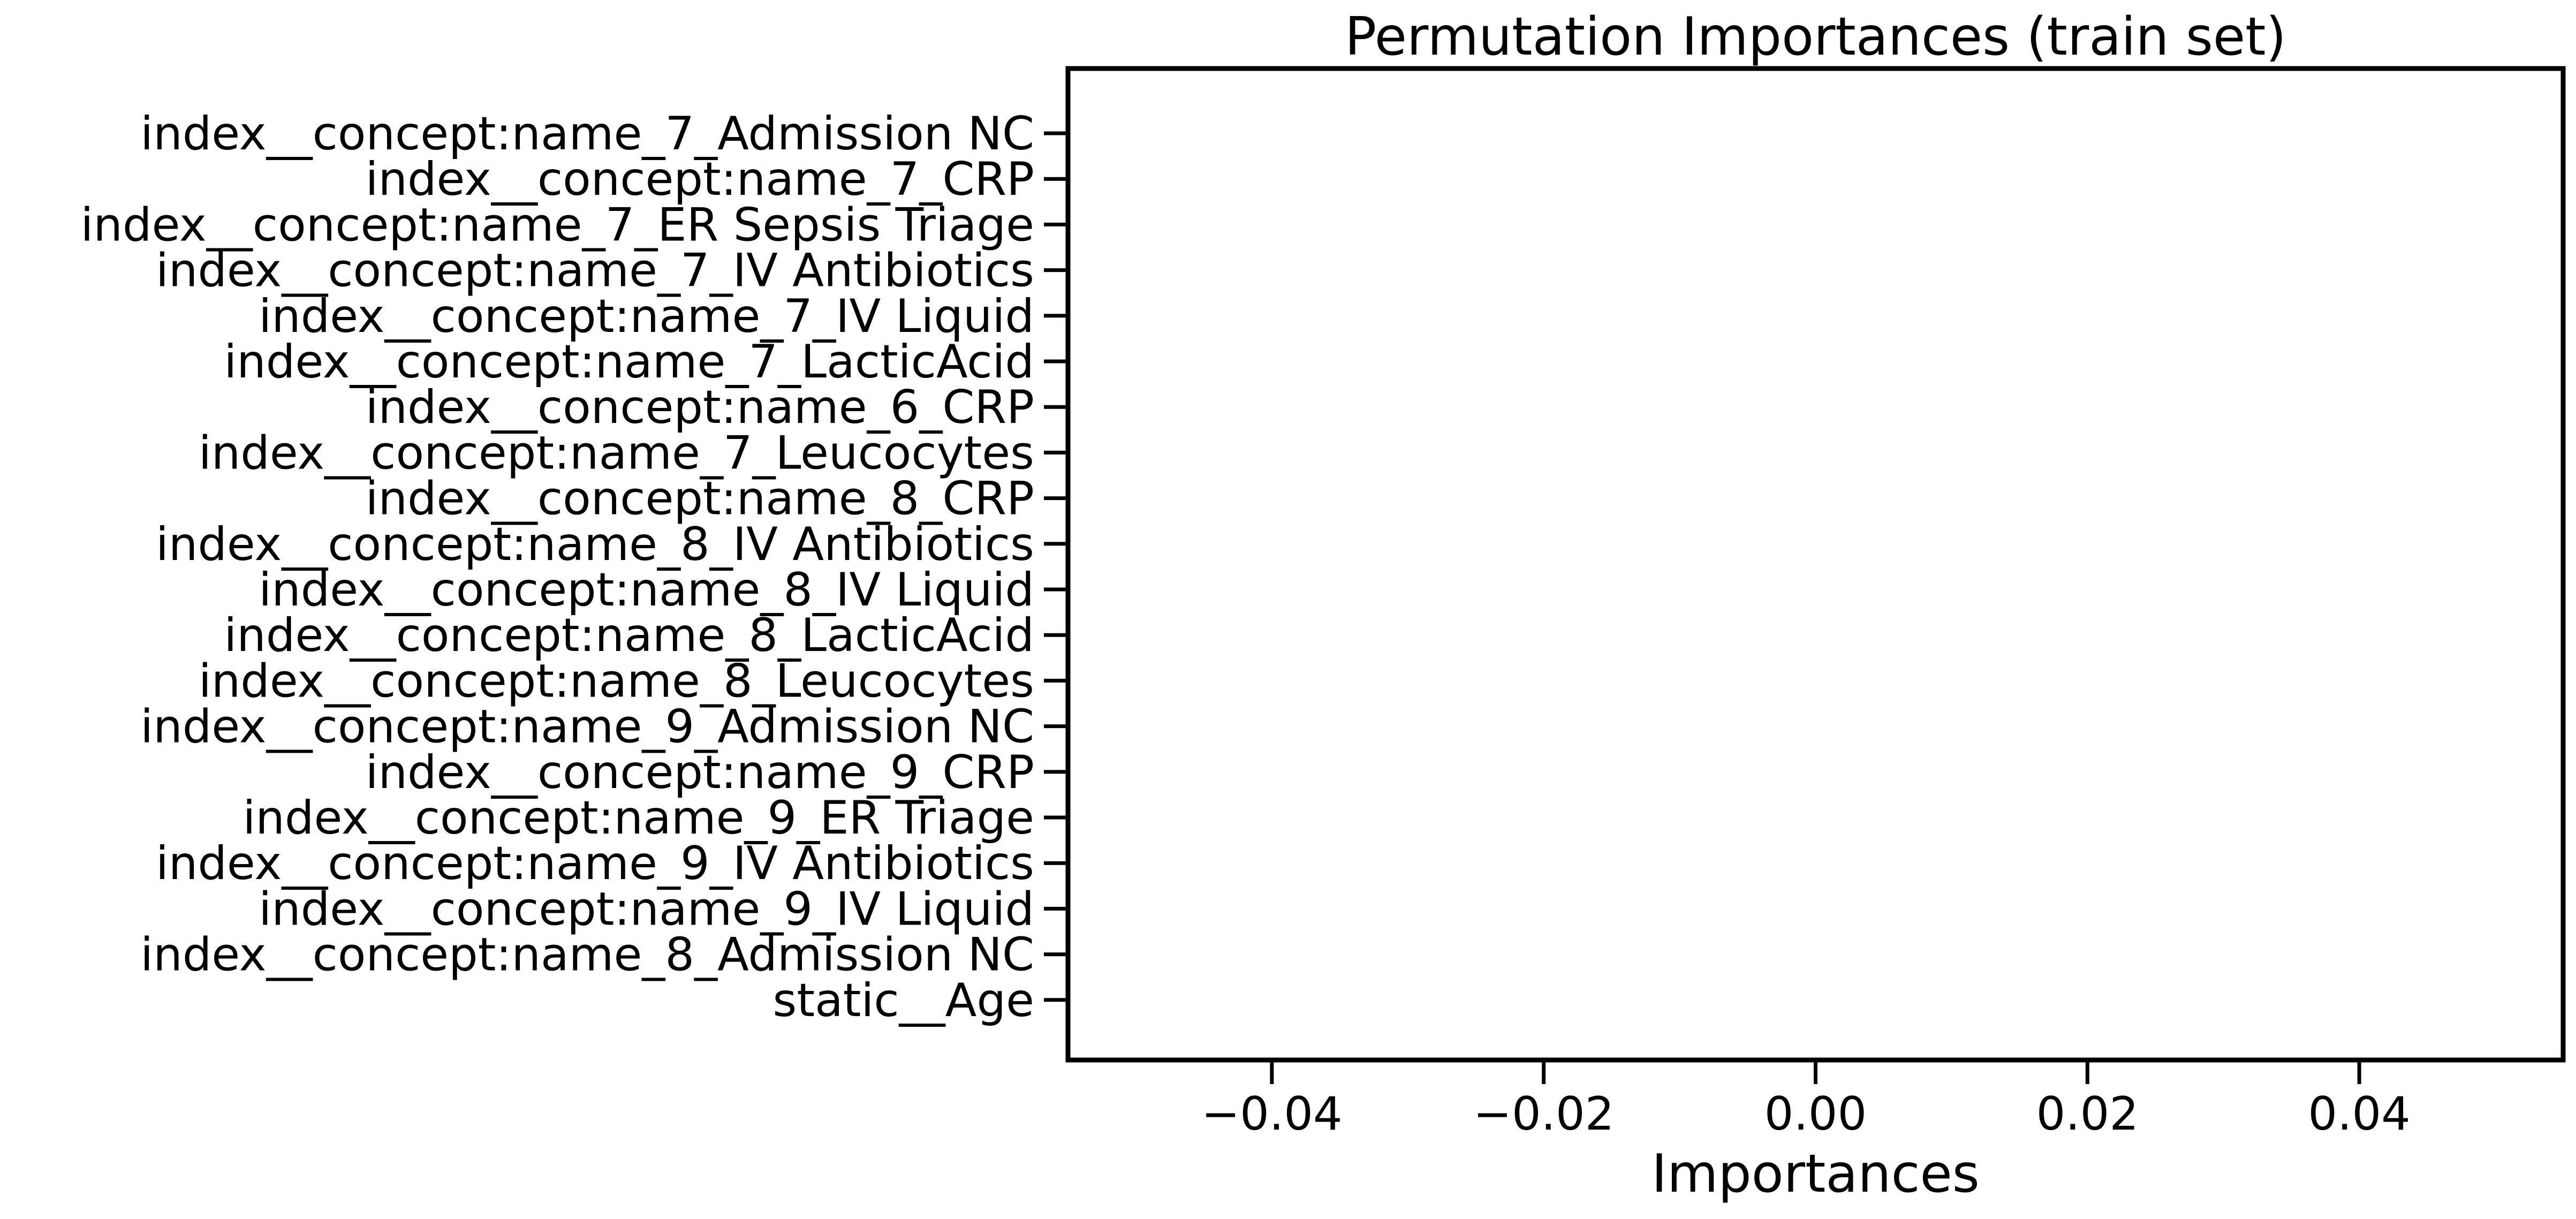  What do you see at coordinates (616, 681) in the screenshot?
I see `y-tick-label: index__concept:name_8_Leucocytes` at bounding box center [616, 681].